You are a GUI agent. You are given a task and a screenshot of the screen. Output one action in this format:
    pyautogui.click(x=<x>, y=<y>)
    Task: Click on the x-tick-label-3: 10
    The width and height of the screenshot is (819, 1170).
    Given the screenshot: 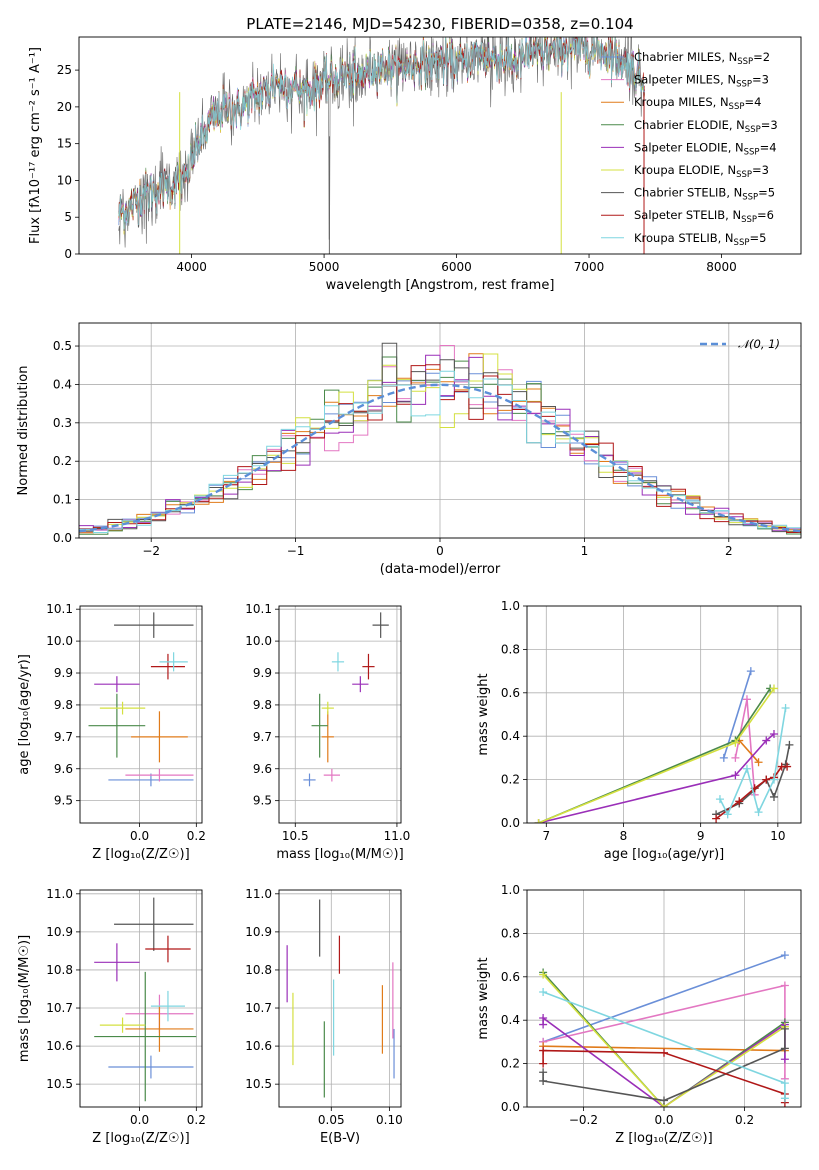 What is the action you would take?
    pyautogui.click(x=777, y=836)
    